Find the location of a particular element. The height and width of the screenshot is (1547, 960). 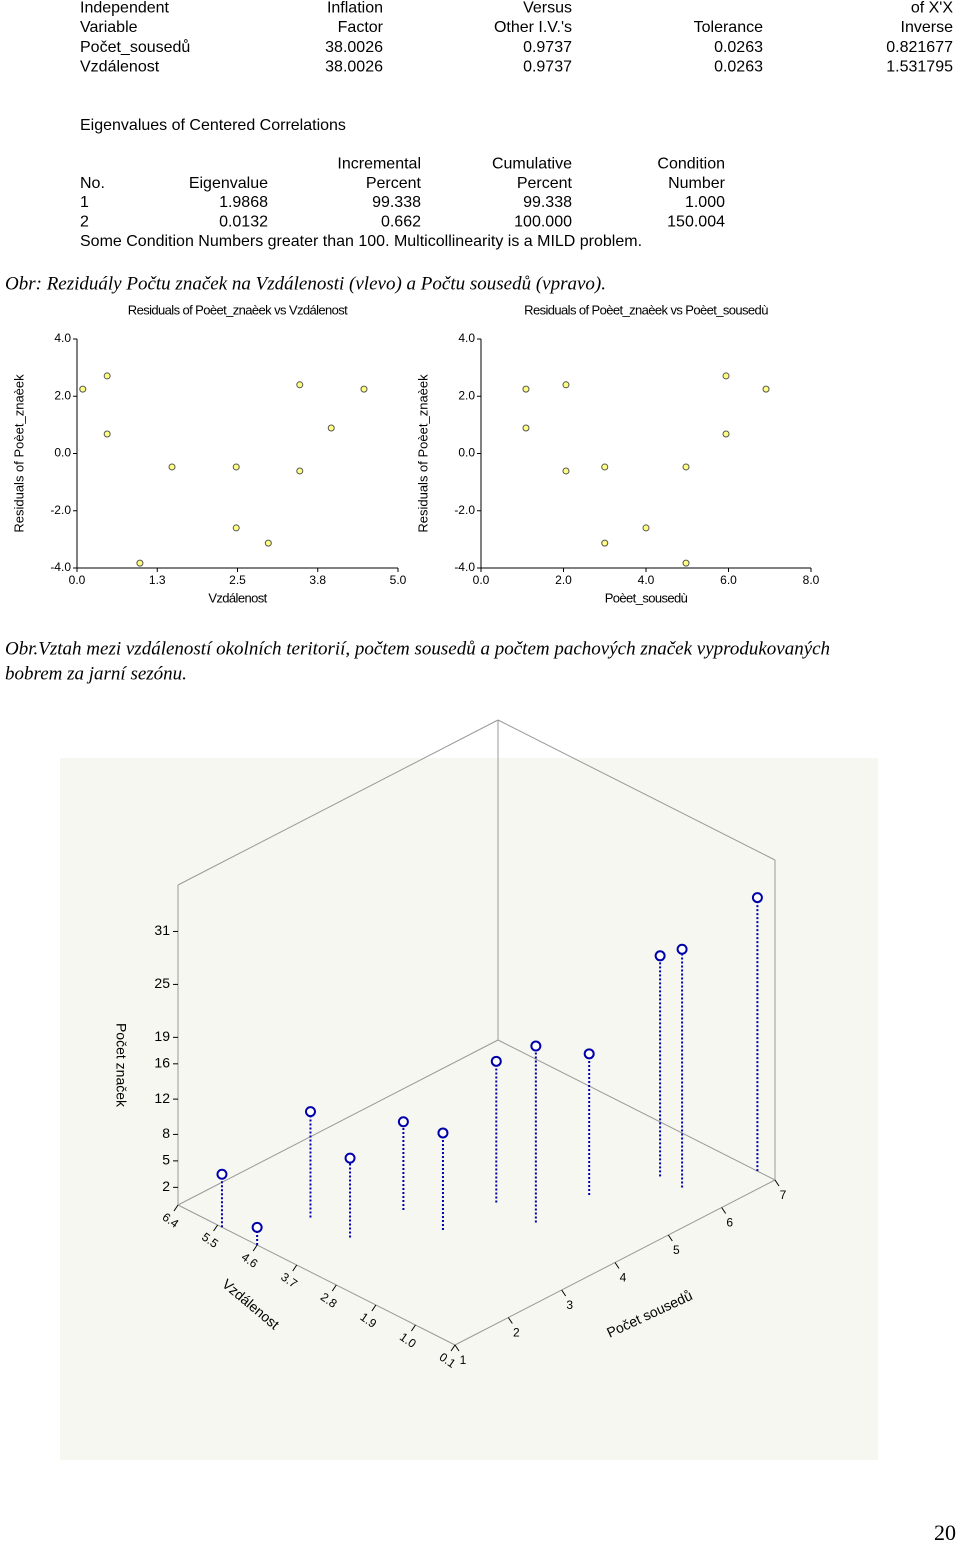

column-header: Incremental is located at coordinates (379, 164).